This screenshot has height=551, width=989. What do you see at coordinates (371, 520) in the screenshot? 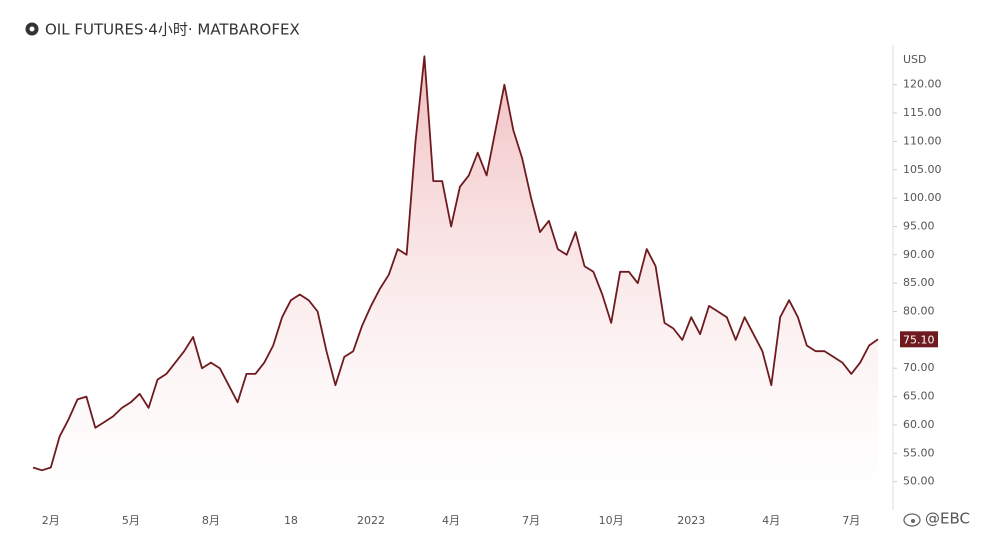
I see `x-tick-label: 2022` at bounding box center [371, 520].